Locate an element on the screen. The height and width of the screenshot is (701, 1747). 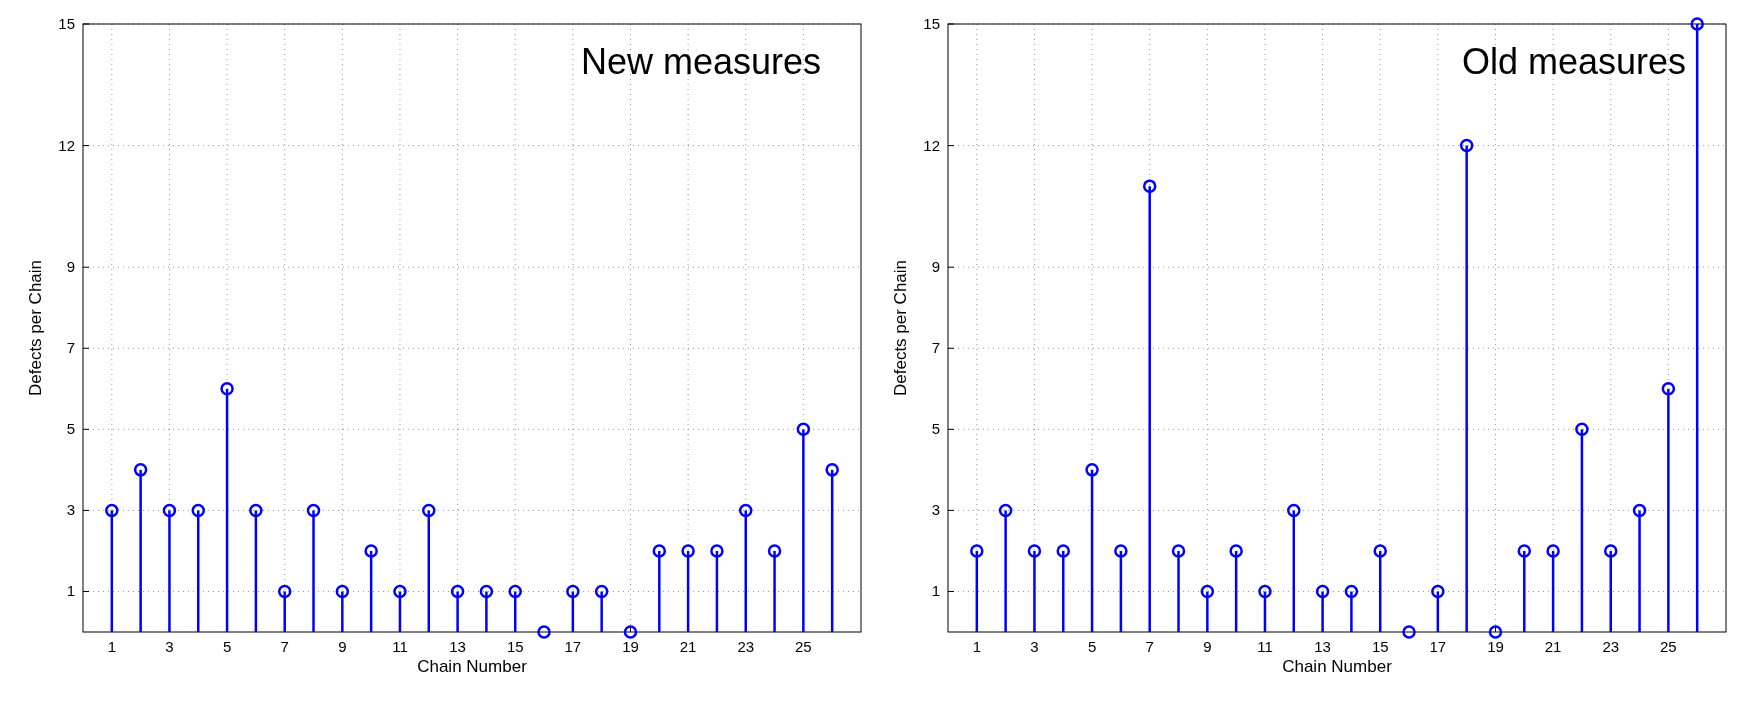
annotation: New measures is located at coordinates (700, 61).